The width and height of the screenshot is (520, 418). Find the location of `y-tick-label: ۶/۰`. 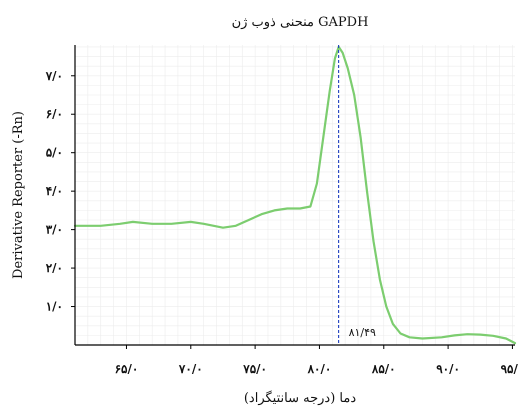

y-tick-label: ۶/۰ is located at coordinates (54, 114).